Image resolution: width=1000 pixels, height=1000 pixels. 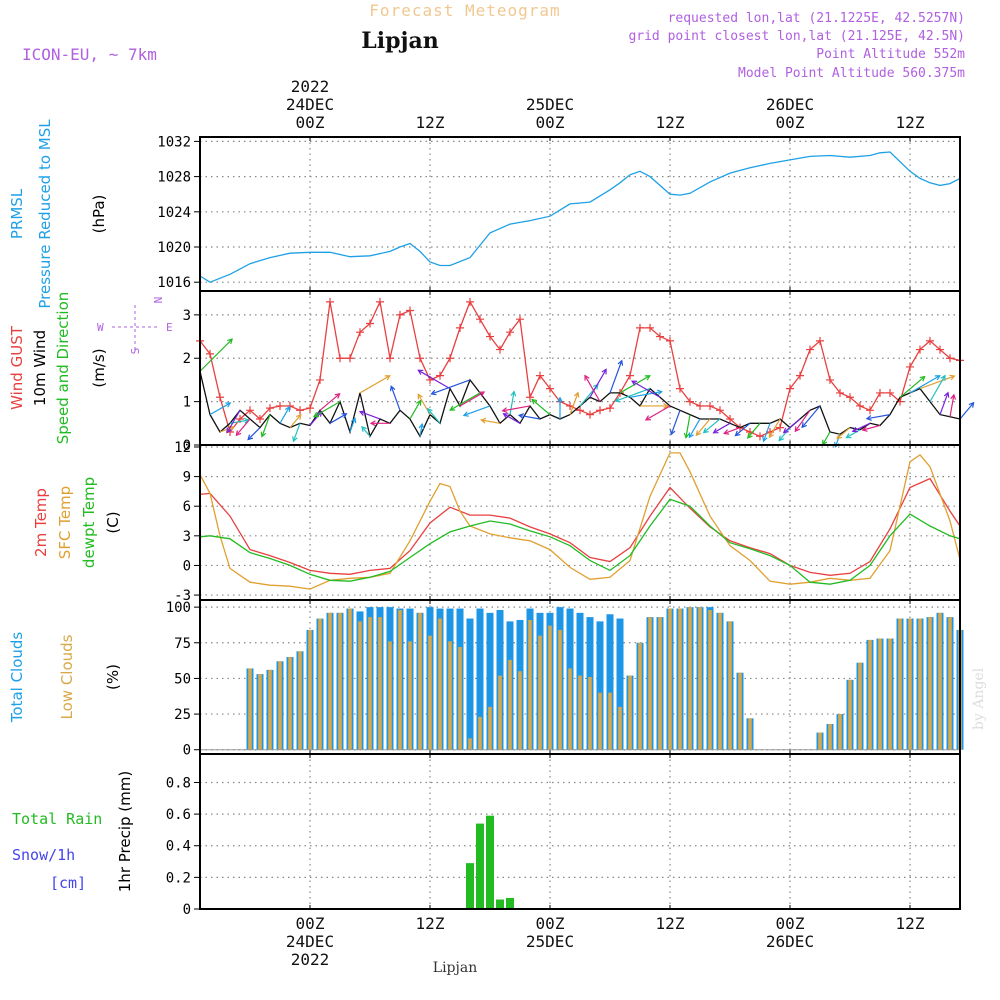 I want to click on footer-location: Lipjan, so click(x=455, y=968).